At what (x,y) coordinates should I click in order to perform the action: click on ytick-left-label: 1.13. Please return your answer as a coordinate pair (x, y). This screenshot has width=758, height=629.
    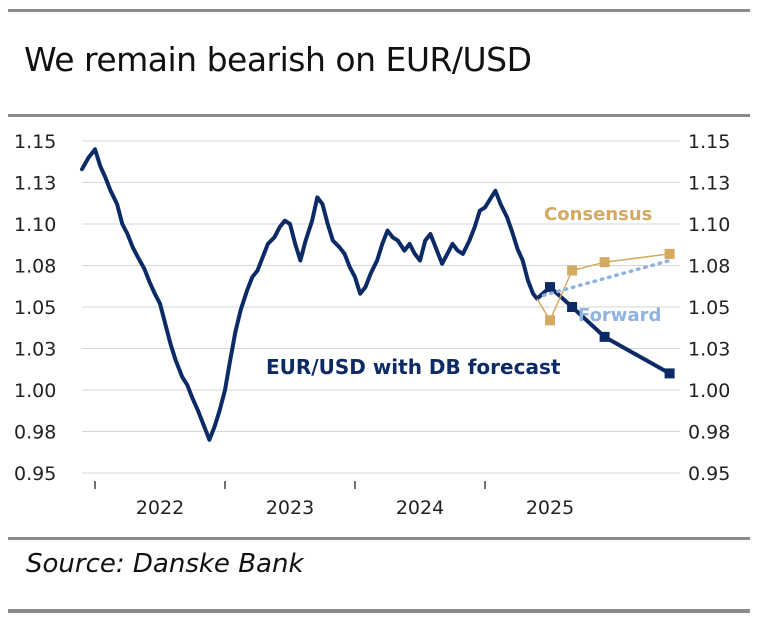
    Looking at the image, I should click on (35, 184).